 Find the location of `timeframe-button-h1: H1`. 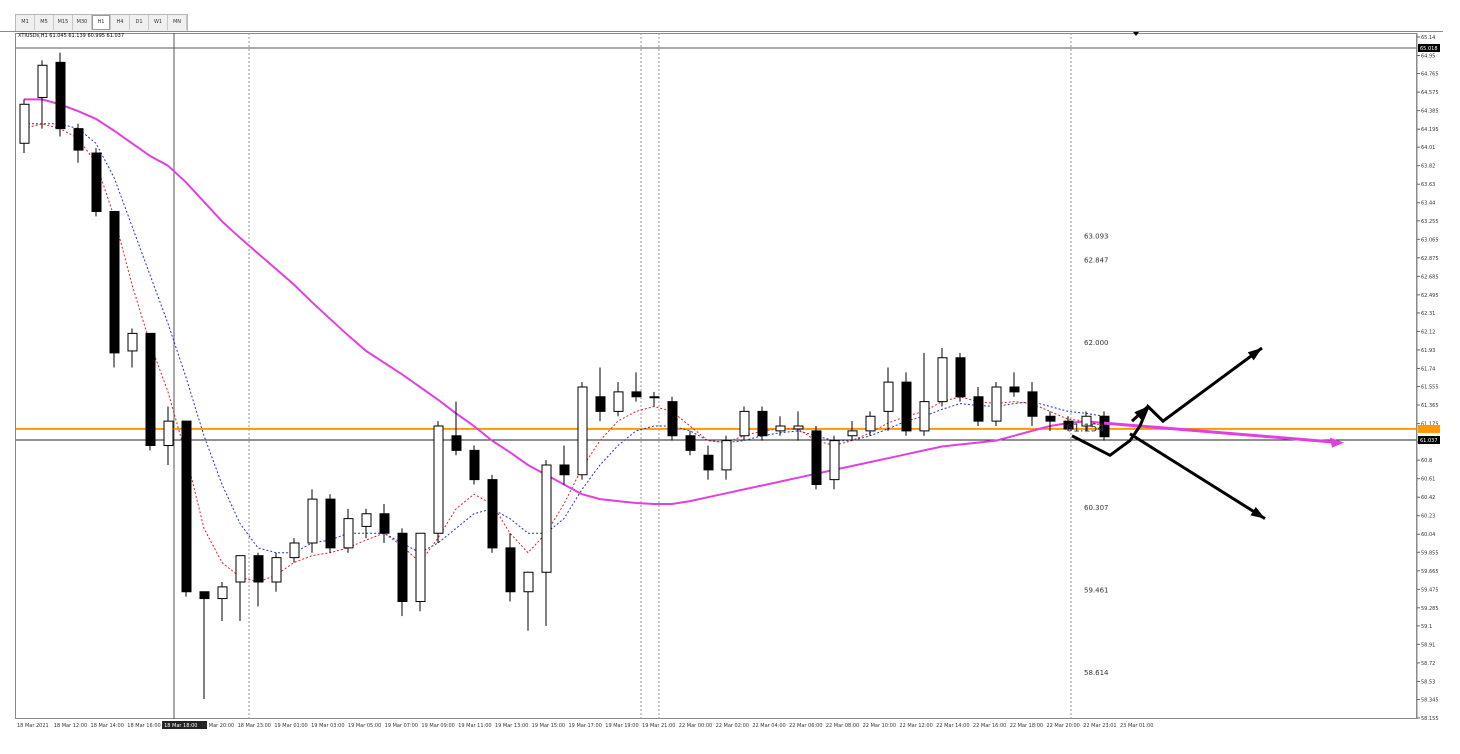

timeframe-button-h1: H1 is located at coordinates (101, 22).